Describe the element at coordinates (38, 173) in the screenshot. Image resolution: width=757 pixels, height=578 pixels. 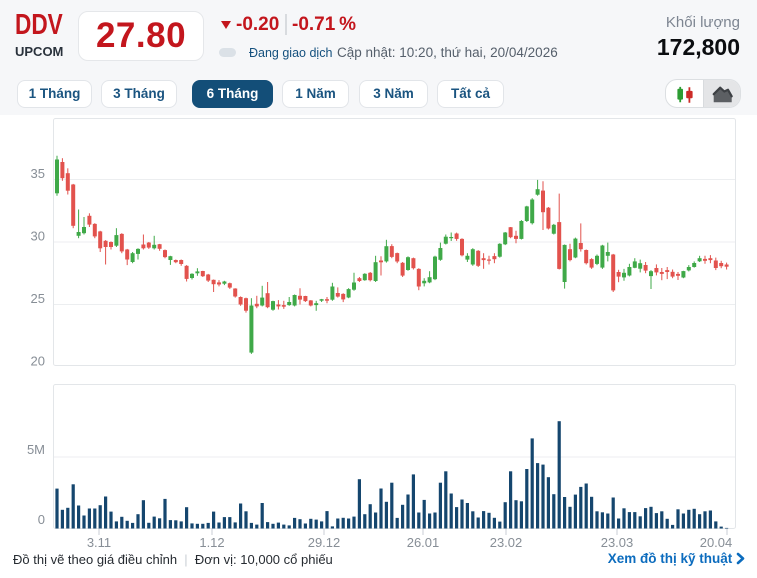
I see `svg-text: 35` at that location.